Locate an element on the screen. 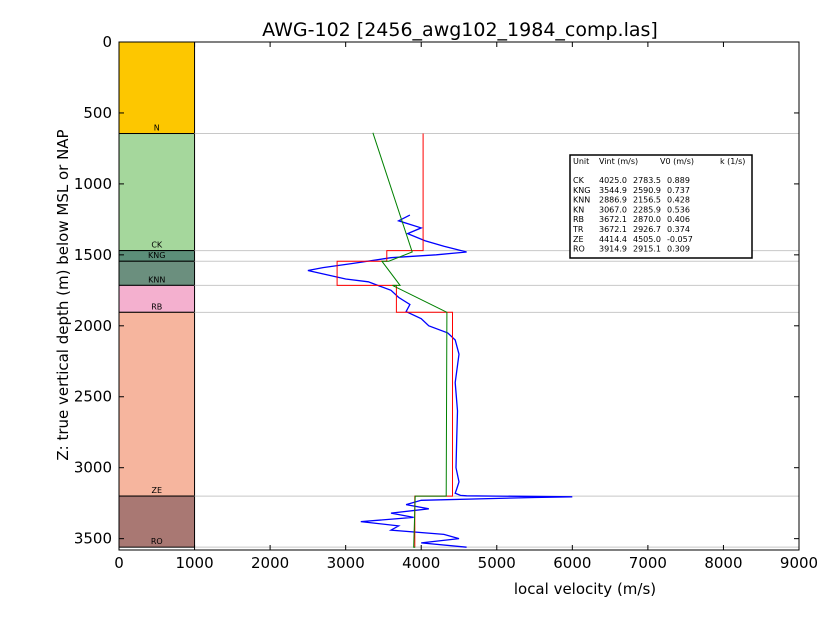 The image size is (840, 630). legend-cell-7-1: 3914.9 is located at coordinates (613, 249).